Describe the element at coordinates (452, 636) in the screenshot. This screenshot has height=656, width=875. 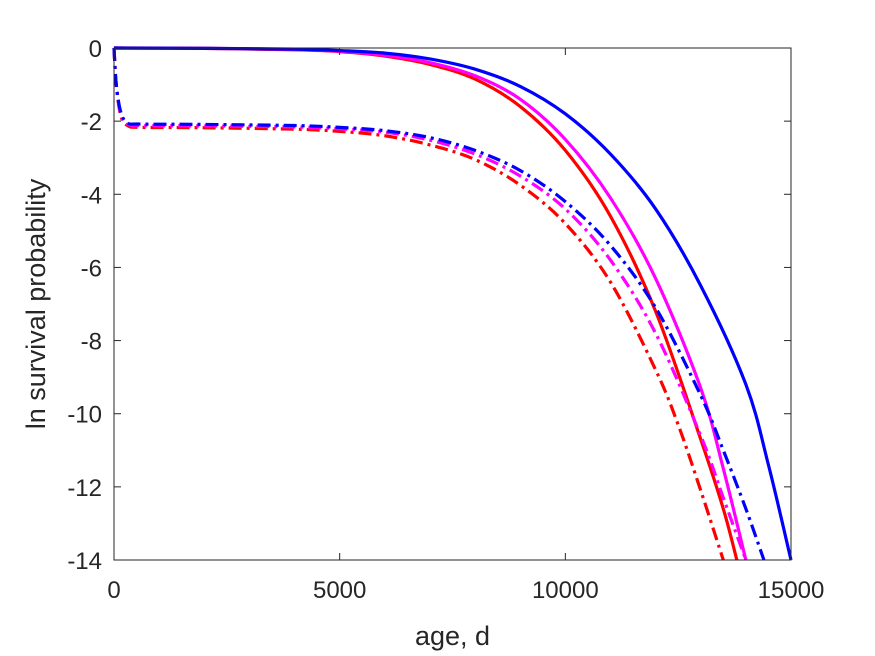
I see `x-axis-label: age, d` at that location.